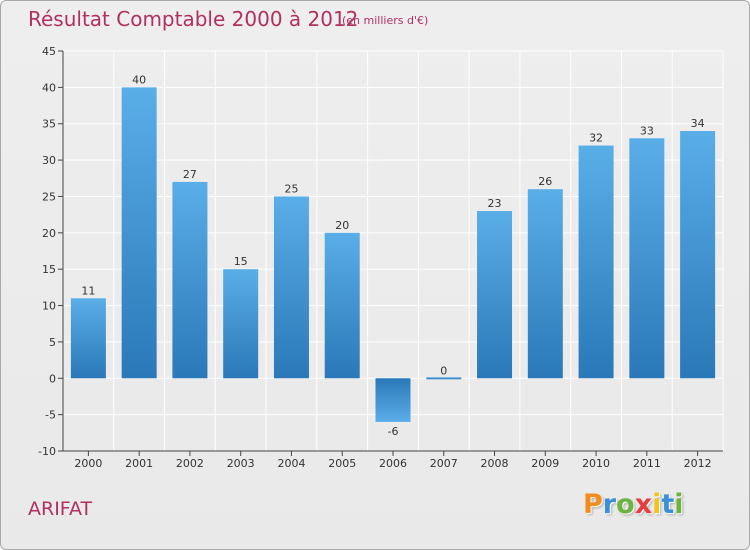 The image size is (750, 550). What do you see at coordinates (393, 463) in the screenshot?
I see `x-tick-label: 2006` at bounding box center [393, 463].